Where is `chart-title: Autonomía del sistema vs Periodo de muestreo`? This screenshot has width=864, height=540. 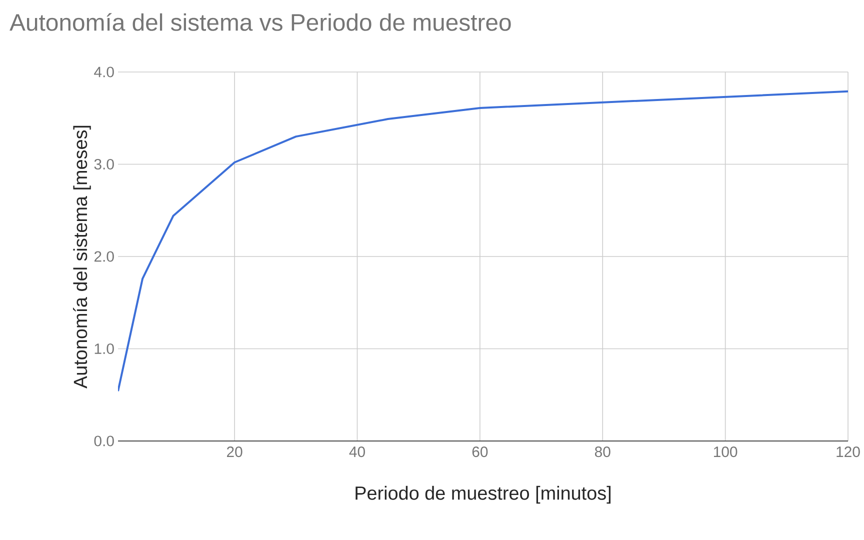
chart-title: Autonomía del sistema vs Periodo de muestreo is located at coordinates (260, 22).